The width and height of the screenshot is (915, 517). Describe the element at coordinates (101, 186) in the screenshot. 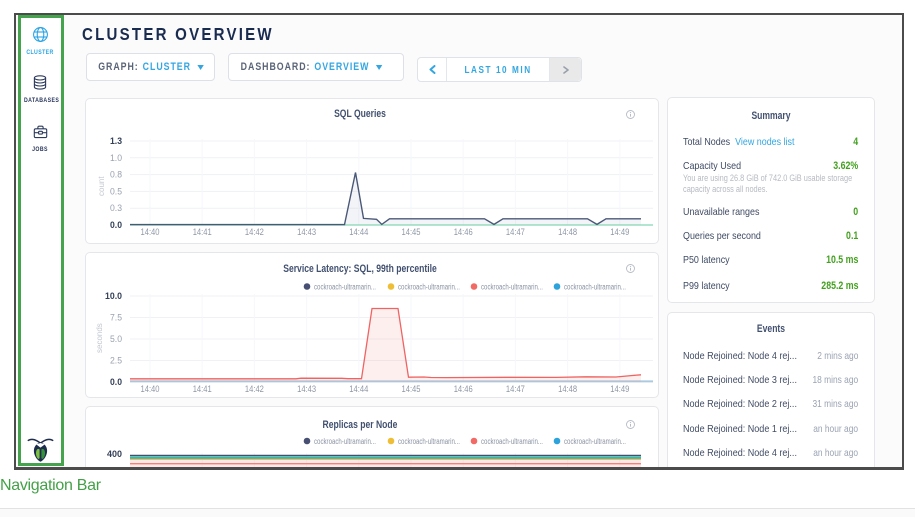

I see `svg-text: count` at that location.